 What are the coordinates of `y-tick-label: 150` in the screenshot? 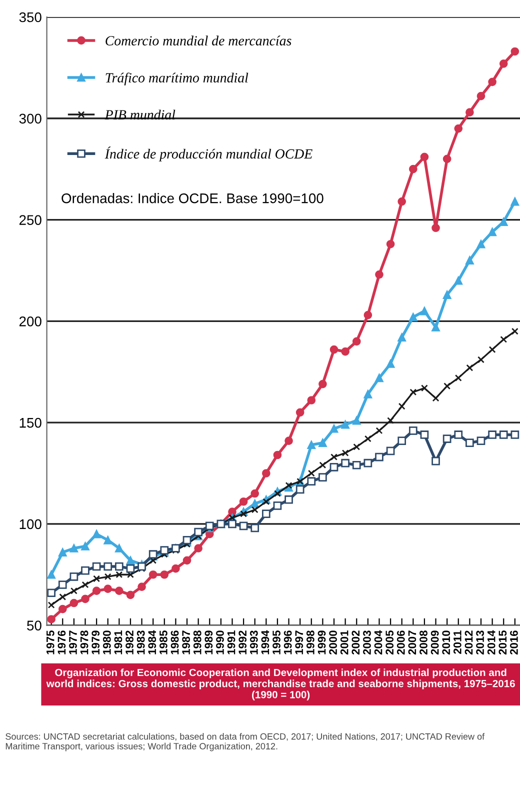 It's located at (31, 423).